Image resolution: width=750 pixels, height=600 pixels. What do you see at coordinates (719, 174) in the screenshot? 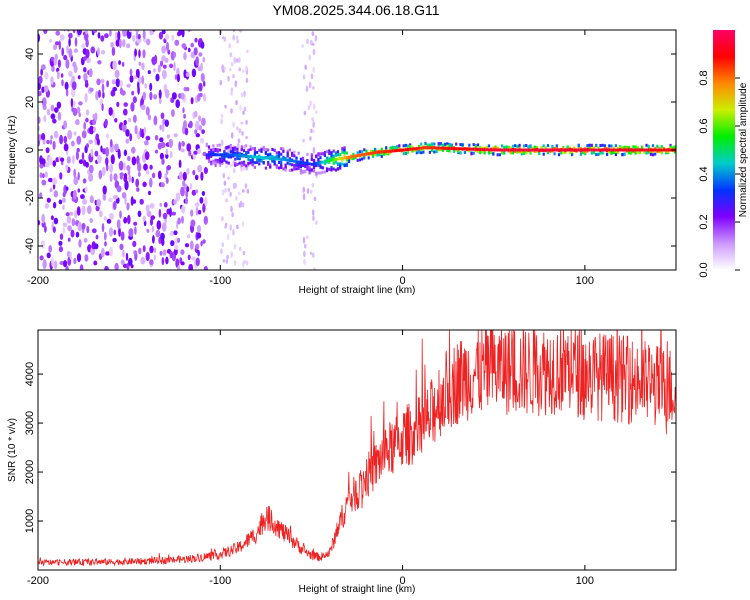
I see `colorbar-ticks: 0.0 0.2 0.4 0.6 0.8` at bounding box center [719, 174].